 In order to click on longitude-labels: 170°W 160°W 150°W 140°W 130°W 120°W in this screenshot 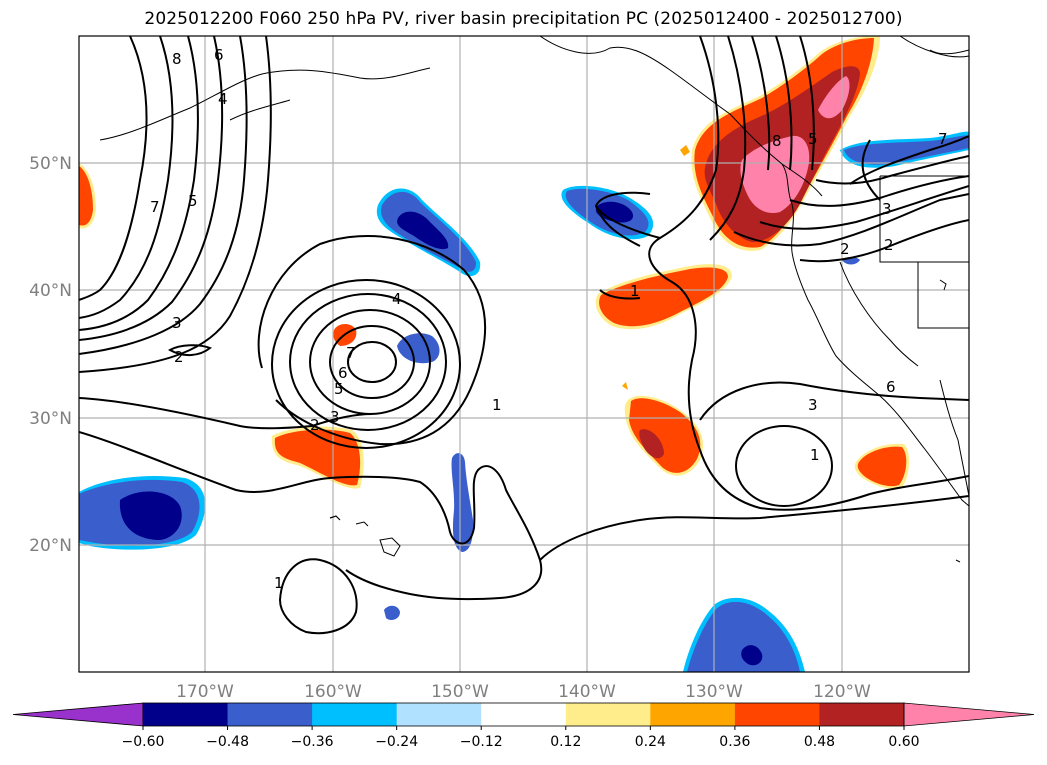, I will do `click(523, 692)`.